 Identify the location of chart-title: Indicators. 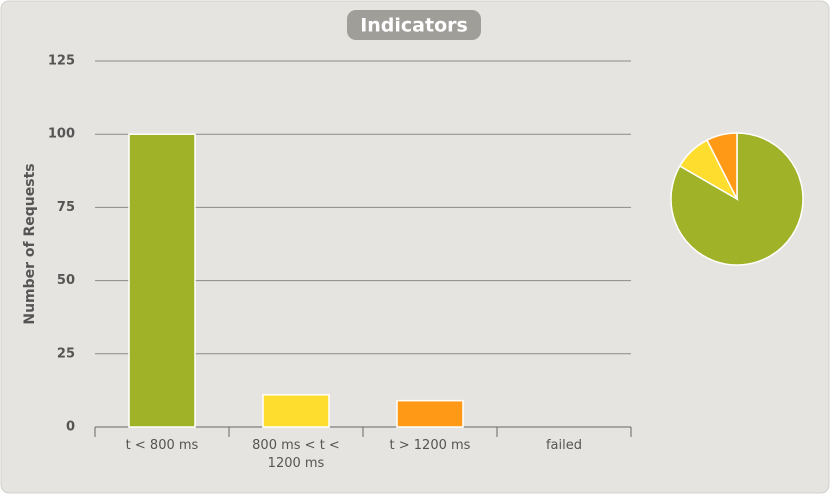
(414, 26).